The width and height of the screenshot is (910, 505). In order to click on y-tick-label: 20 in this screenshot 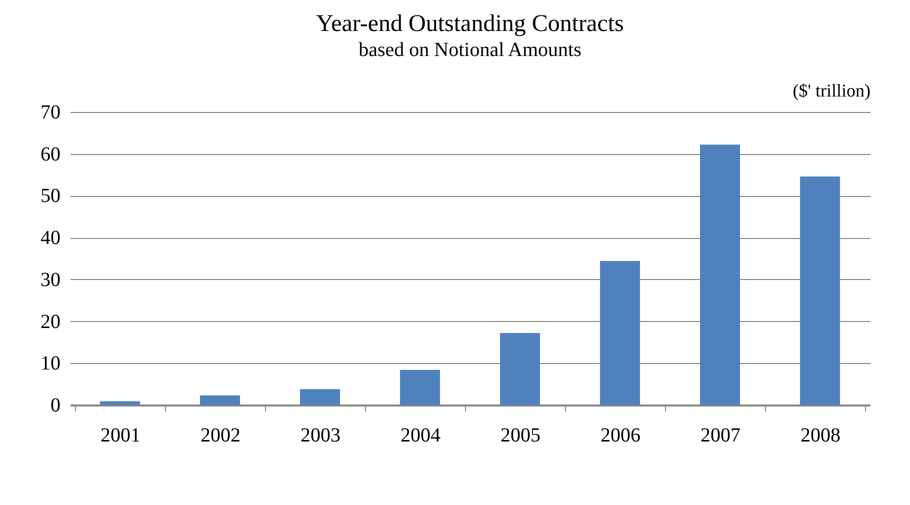, I will do `click(50, 321)`.